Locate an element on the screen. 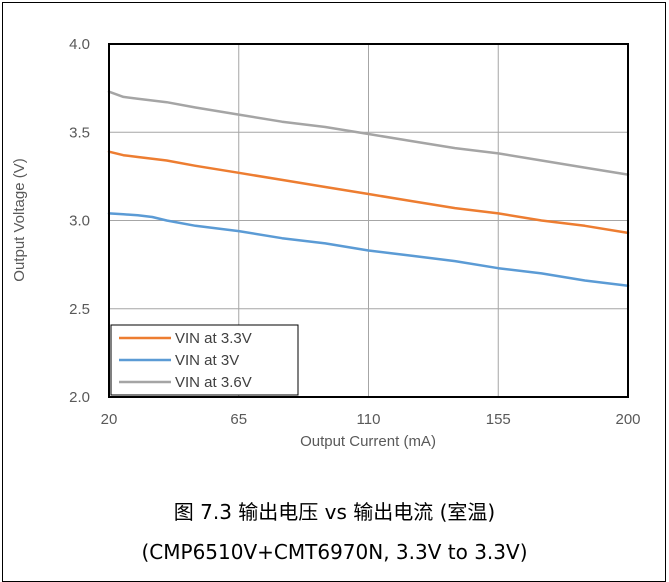 The image size is (669, 582). x-tick-label: 110 is located at coordinates (369, 419).